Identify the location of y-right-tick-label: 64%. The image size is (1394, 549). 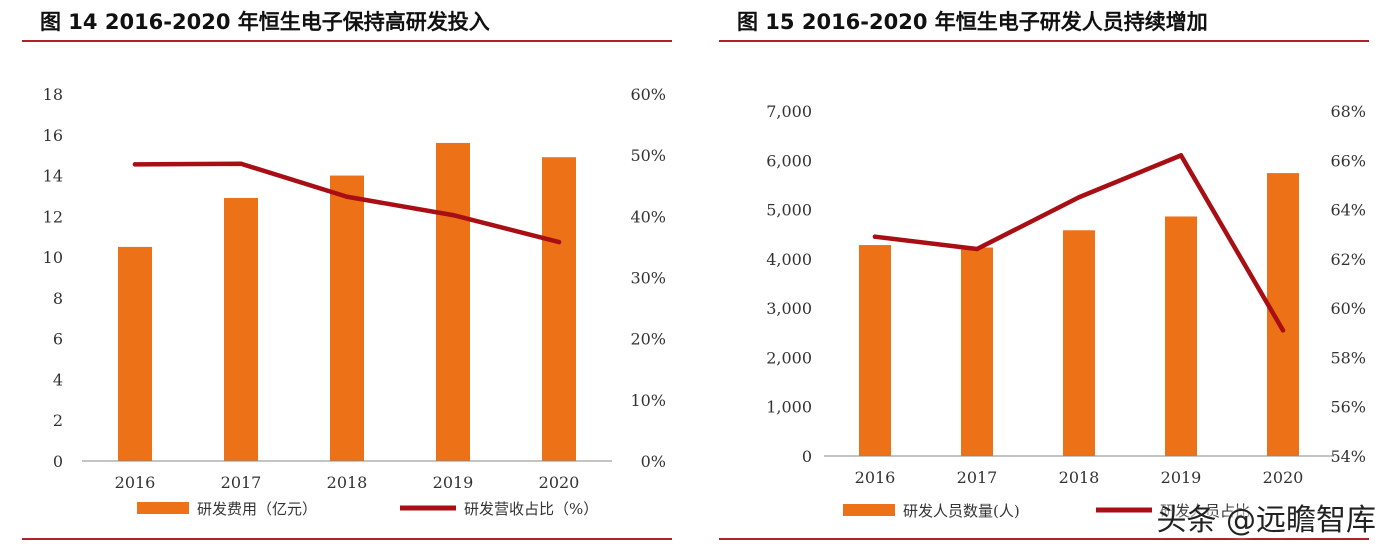
(1348, 210).